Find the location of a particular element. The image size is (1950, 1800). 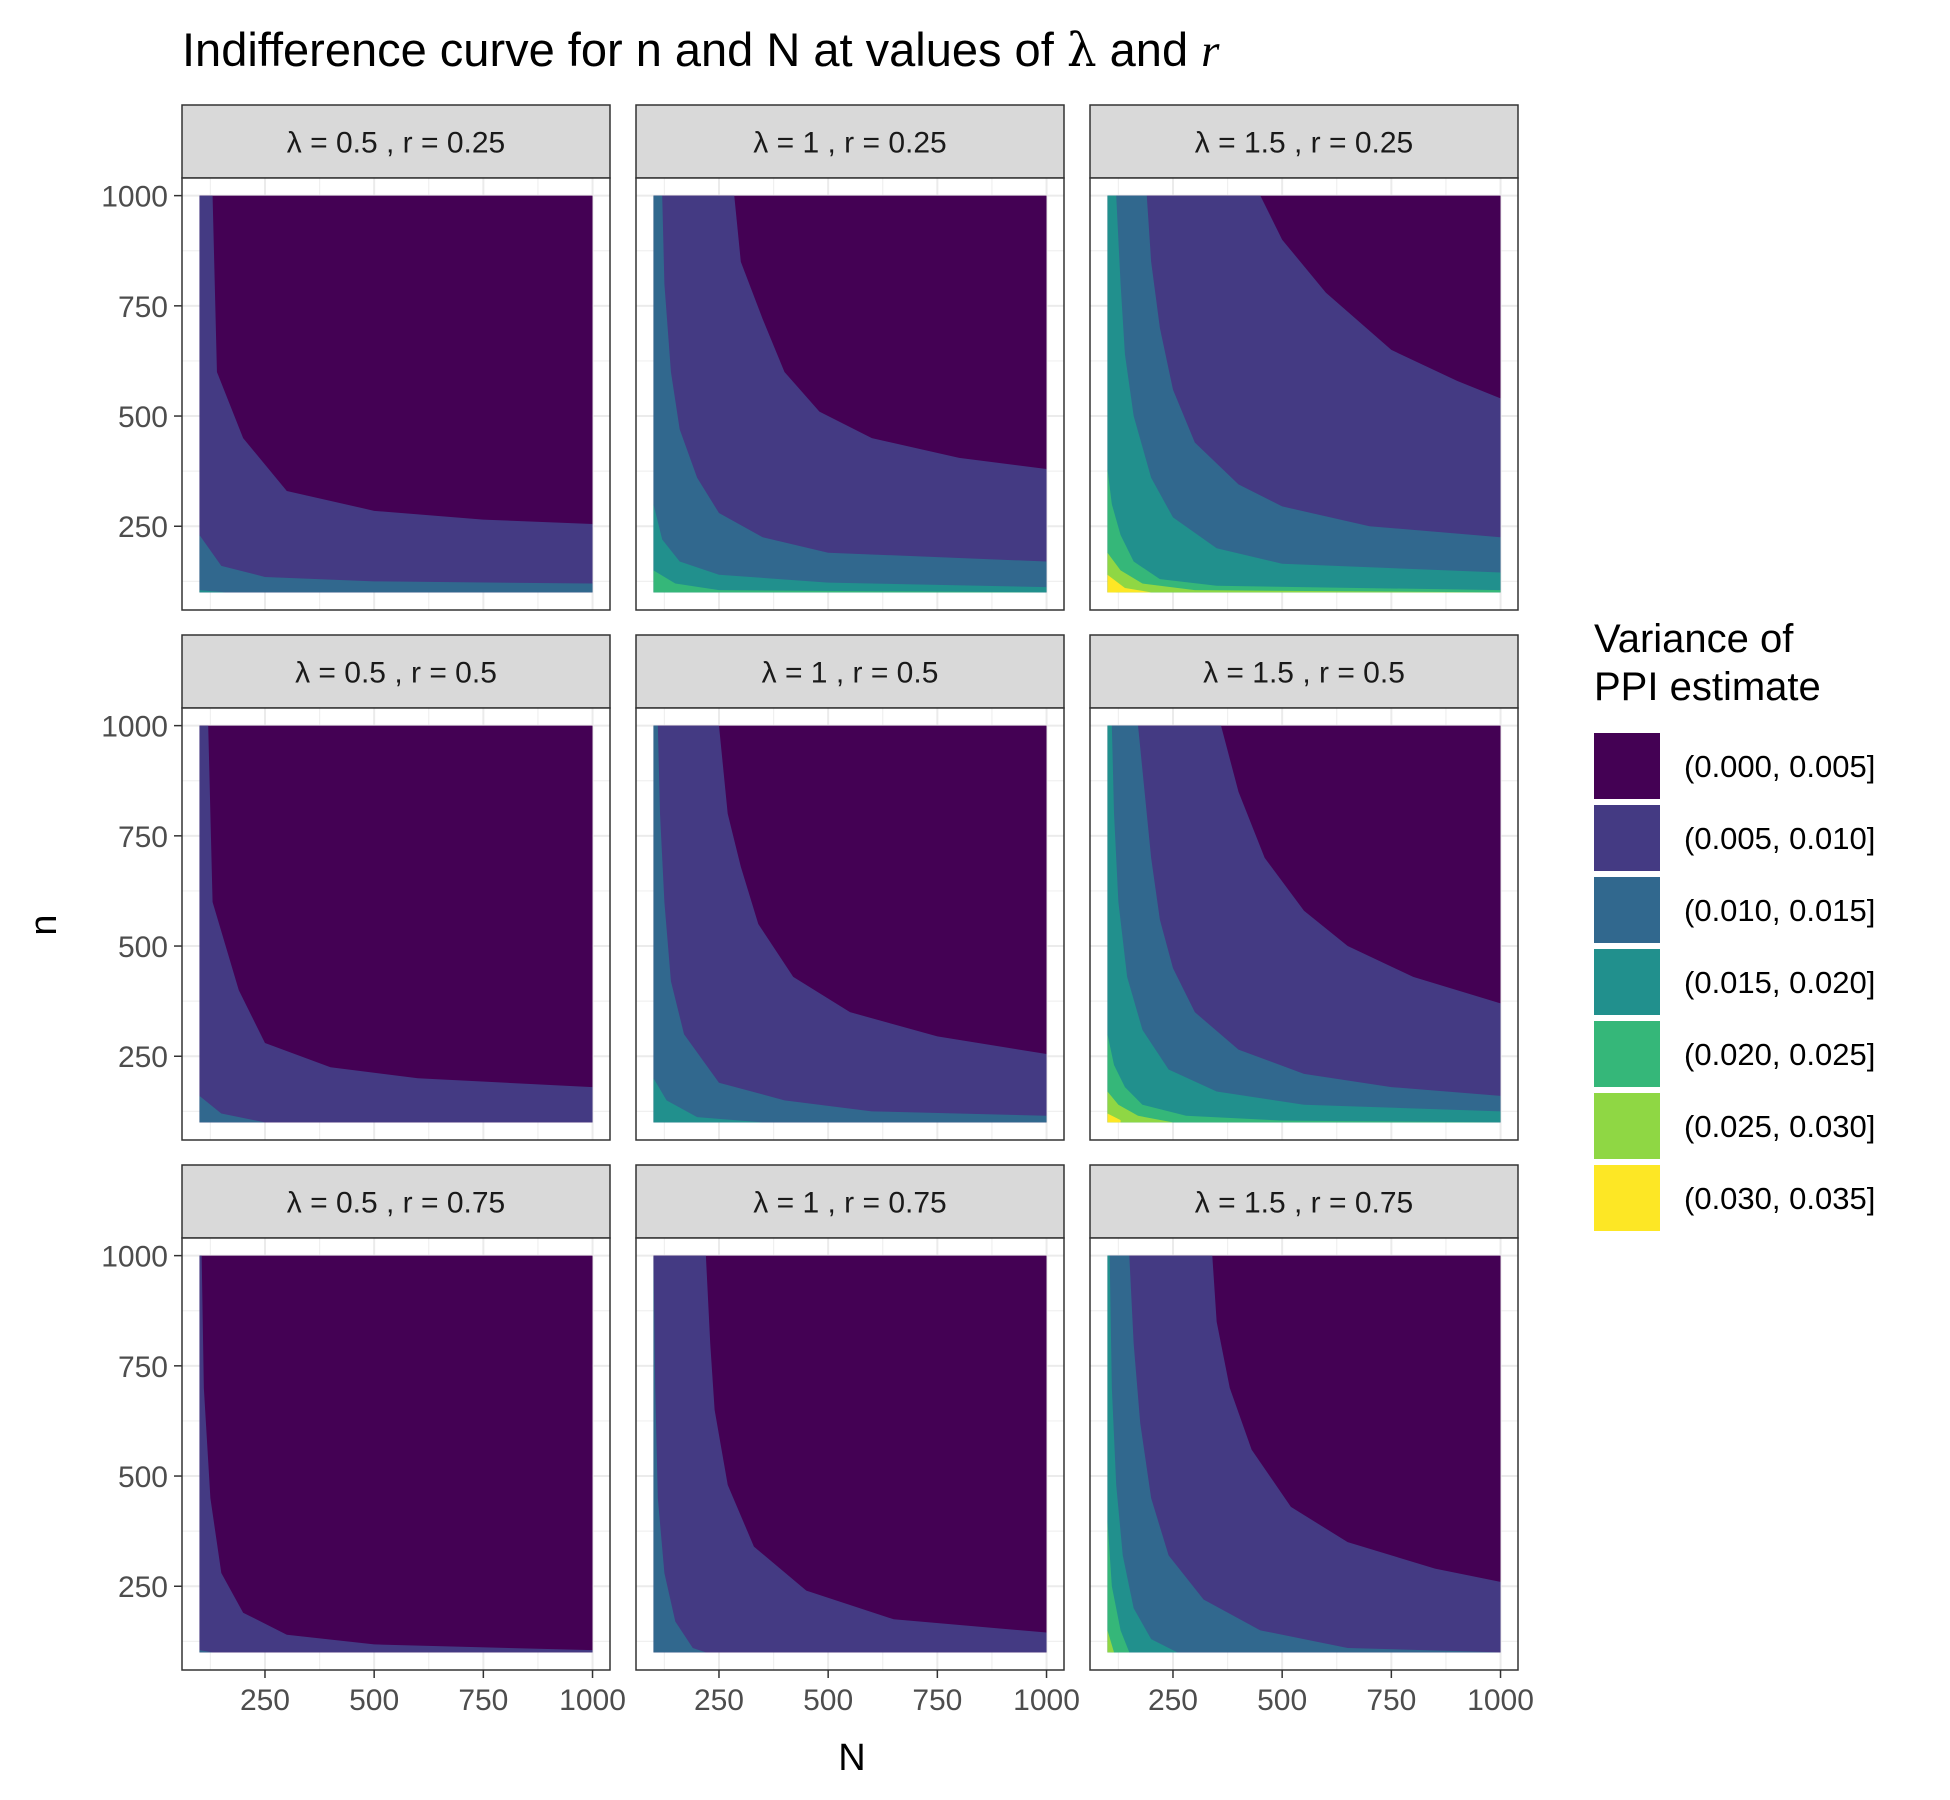

legend-label: (0.020, 0.025] is located at coordinates (1779, 1054).